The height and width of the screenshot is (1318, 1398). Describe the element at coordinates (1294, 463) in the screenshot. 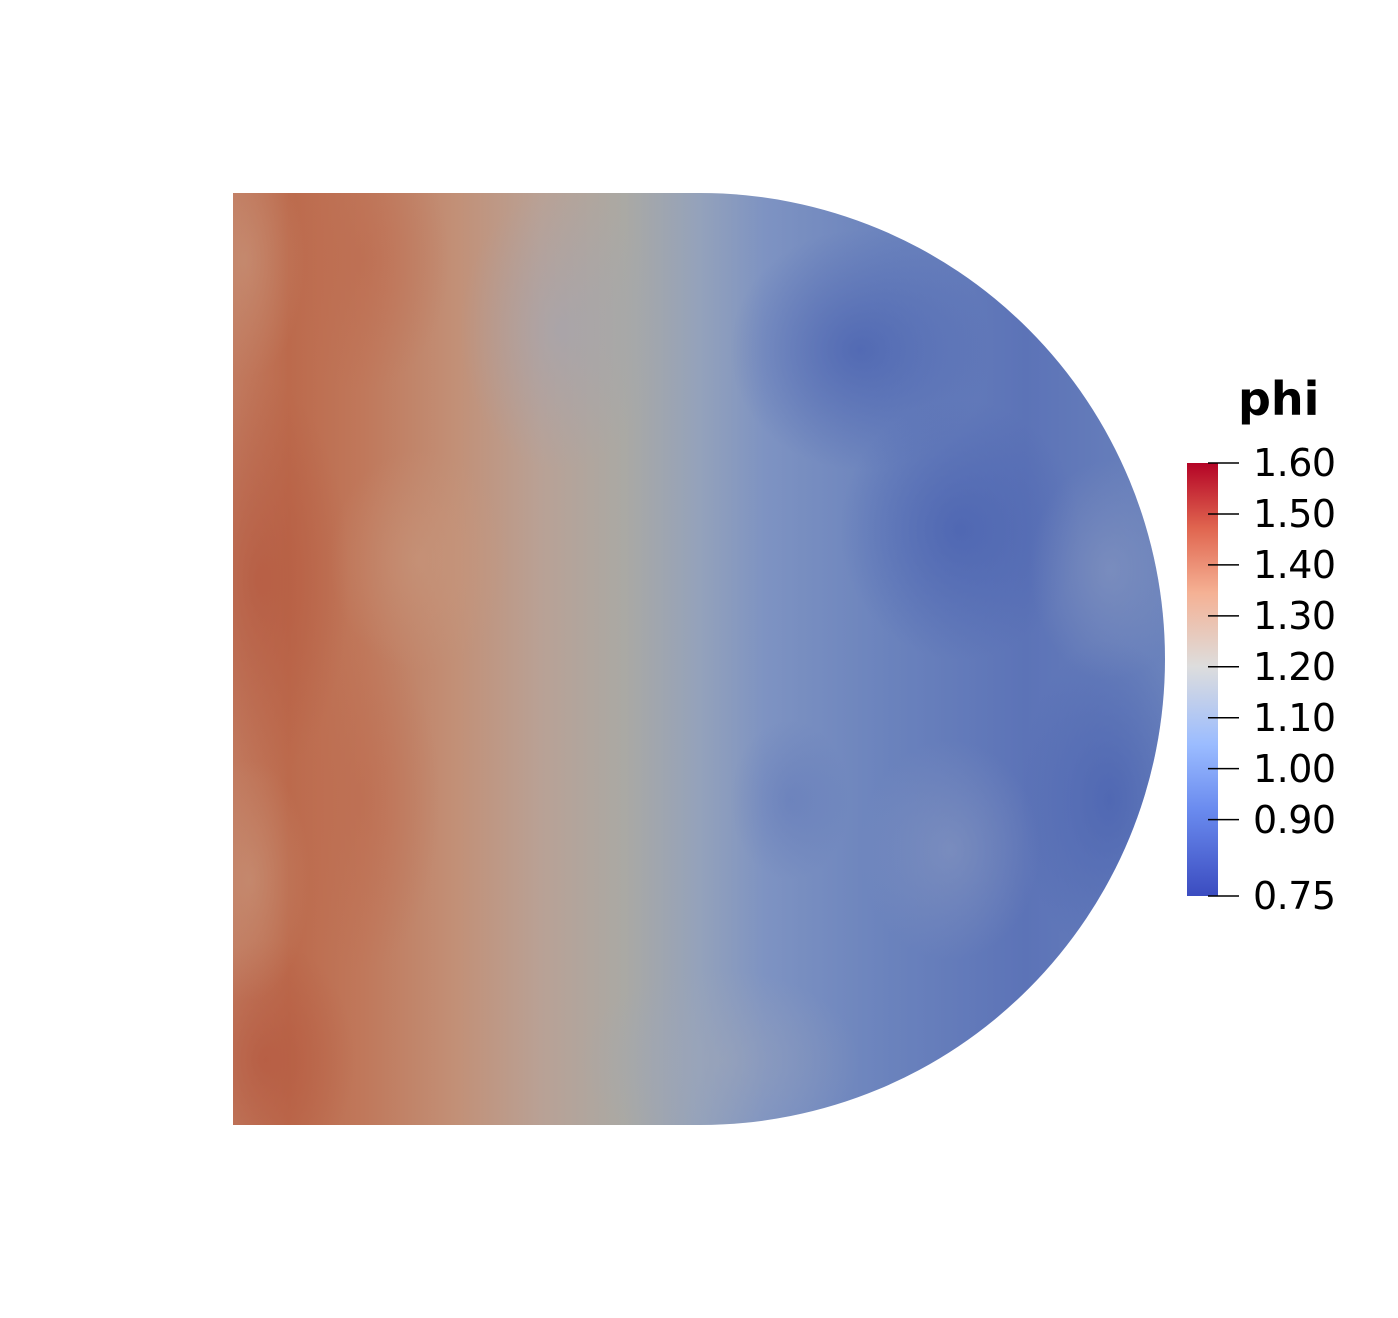

I see `colorbar-tick-label: 1.60` at that location.